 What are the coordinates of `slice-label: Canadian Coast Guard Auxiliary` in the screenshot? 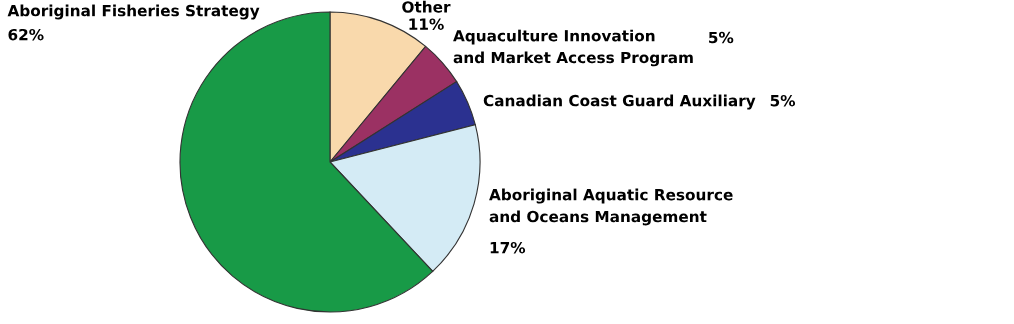 It's located at (619, 102).